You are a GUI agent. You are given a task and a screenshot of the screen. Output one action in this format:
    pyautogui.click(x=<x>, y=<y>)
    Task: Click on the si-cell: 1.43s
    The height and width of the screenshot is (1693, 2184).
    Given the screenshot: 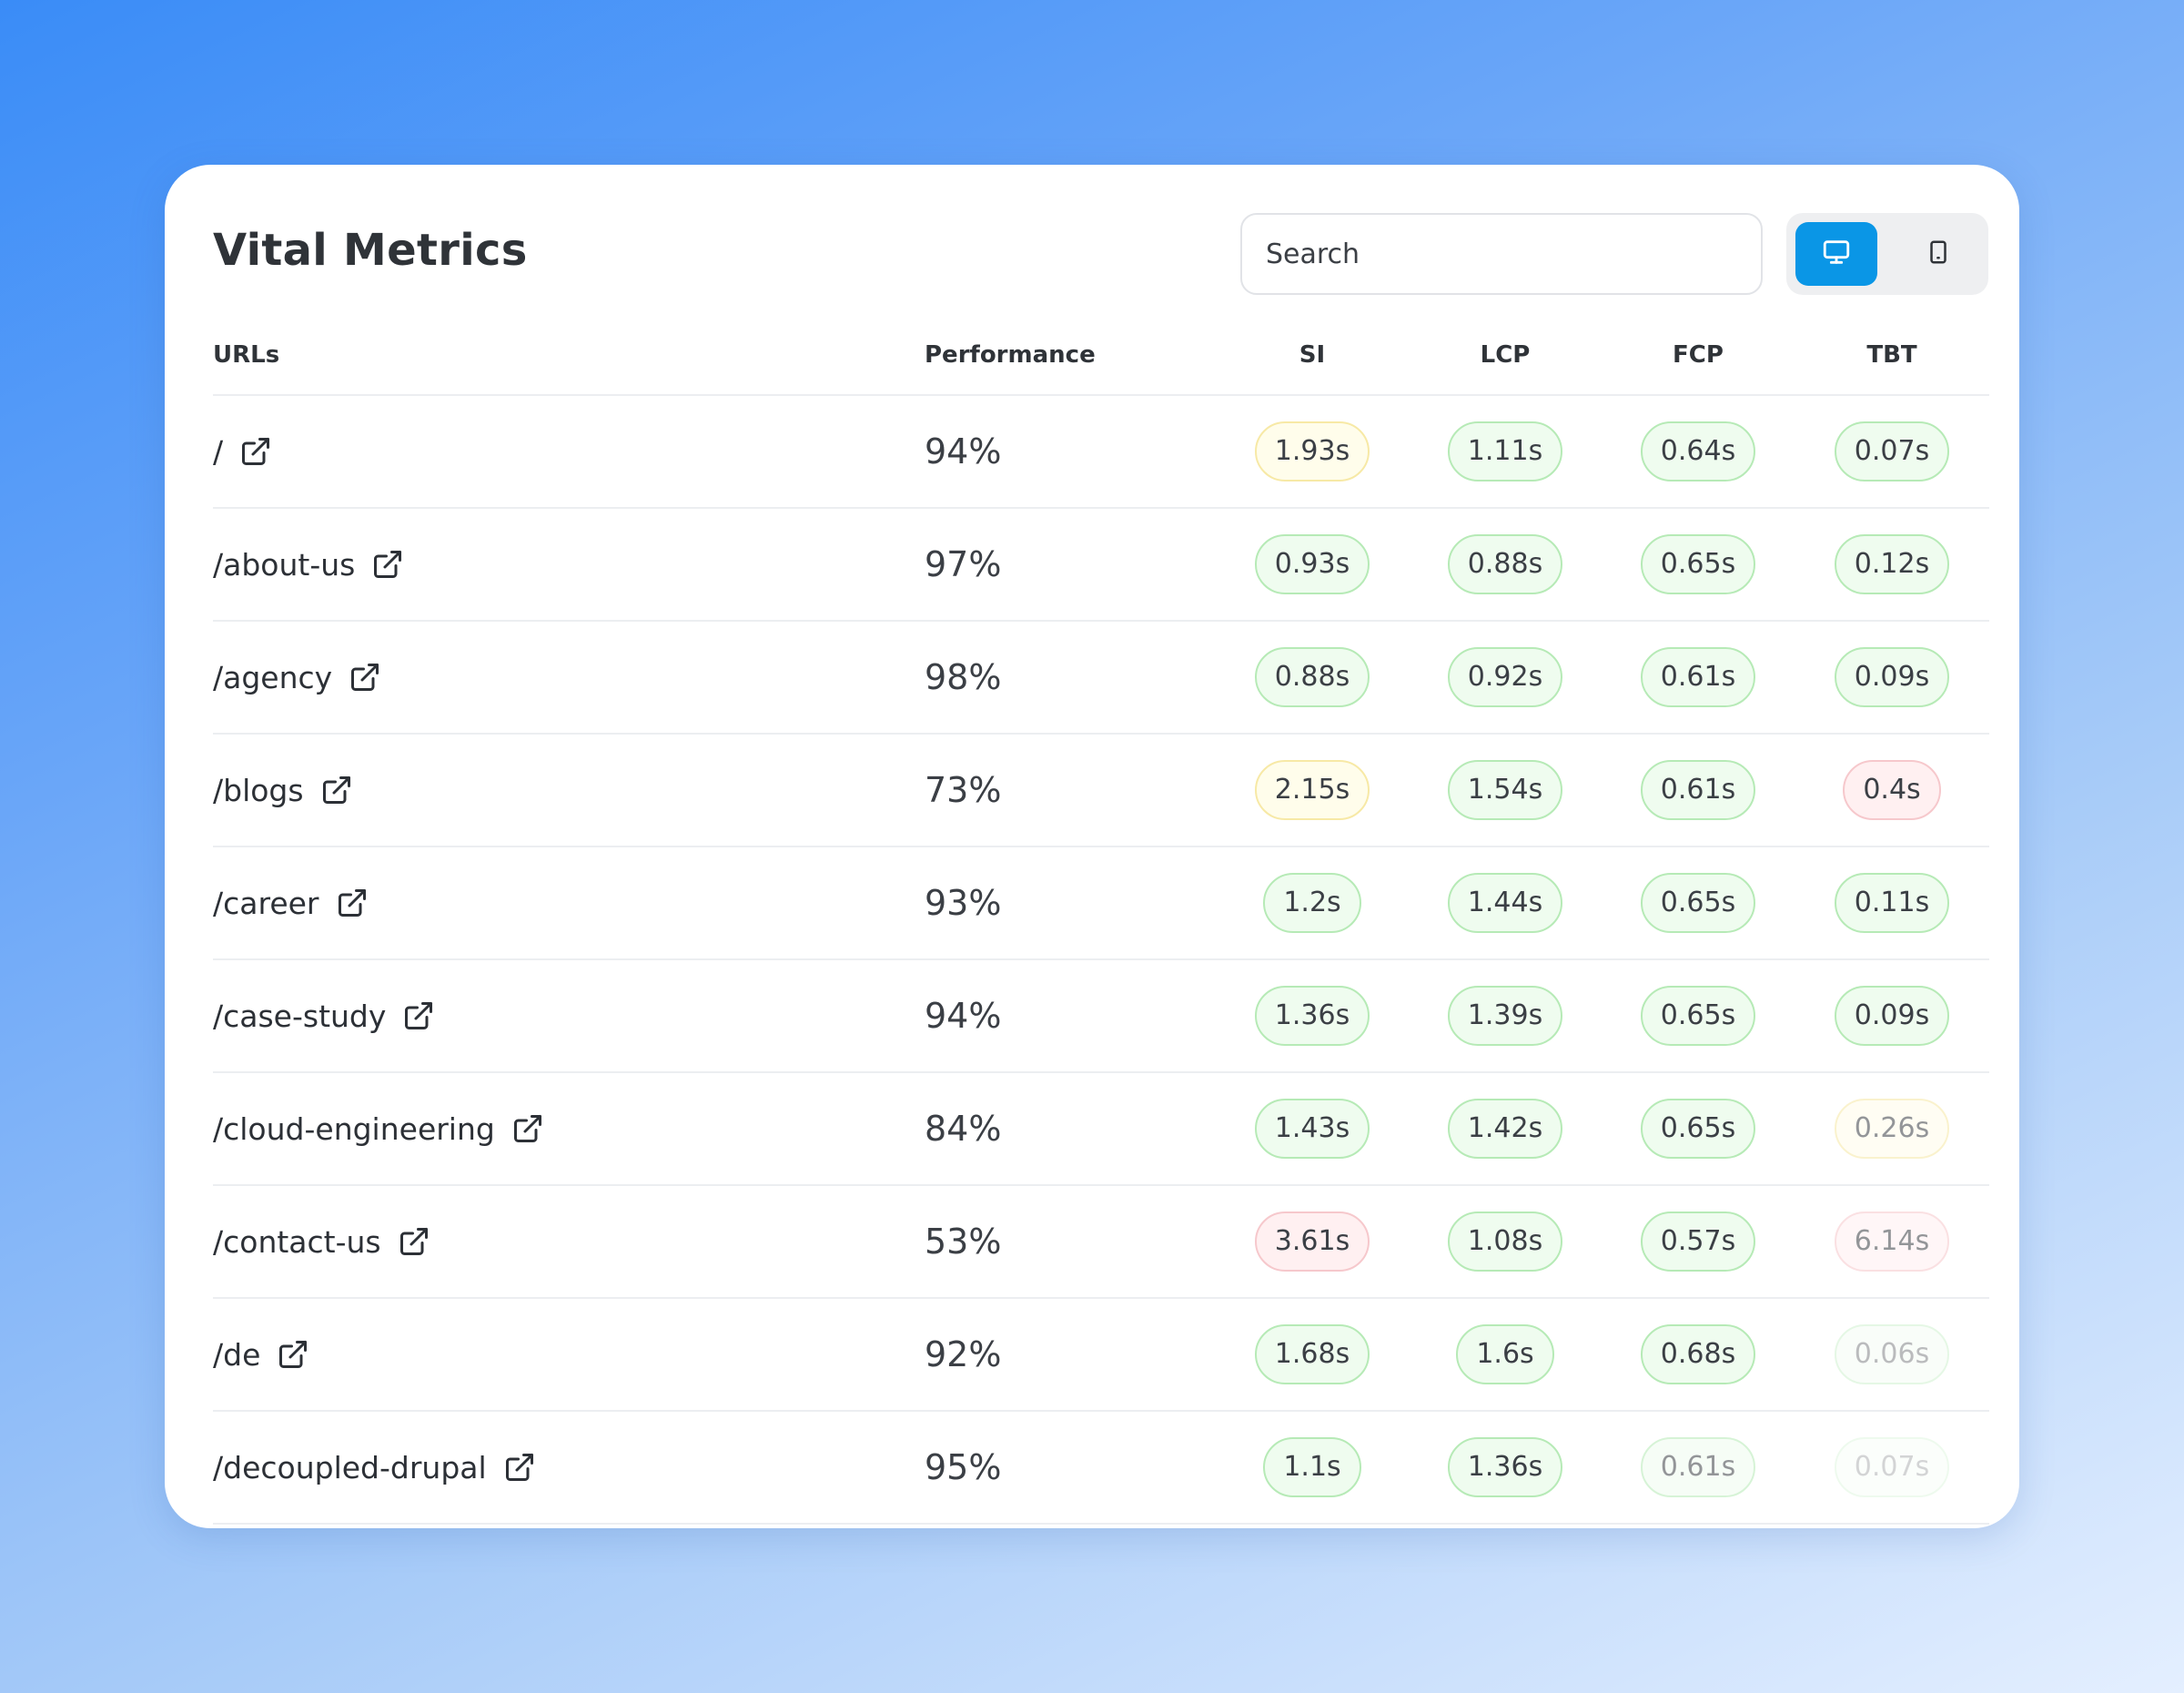 What is the action you would take?
    pyautogui.click(x=1312, y=1129)
    